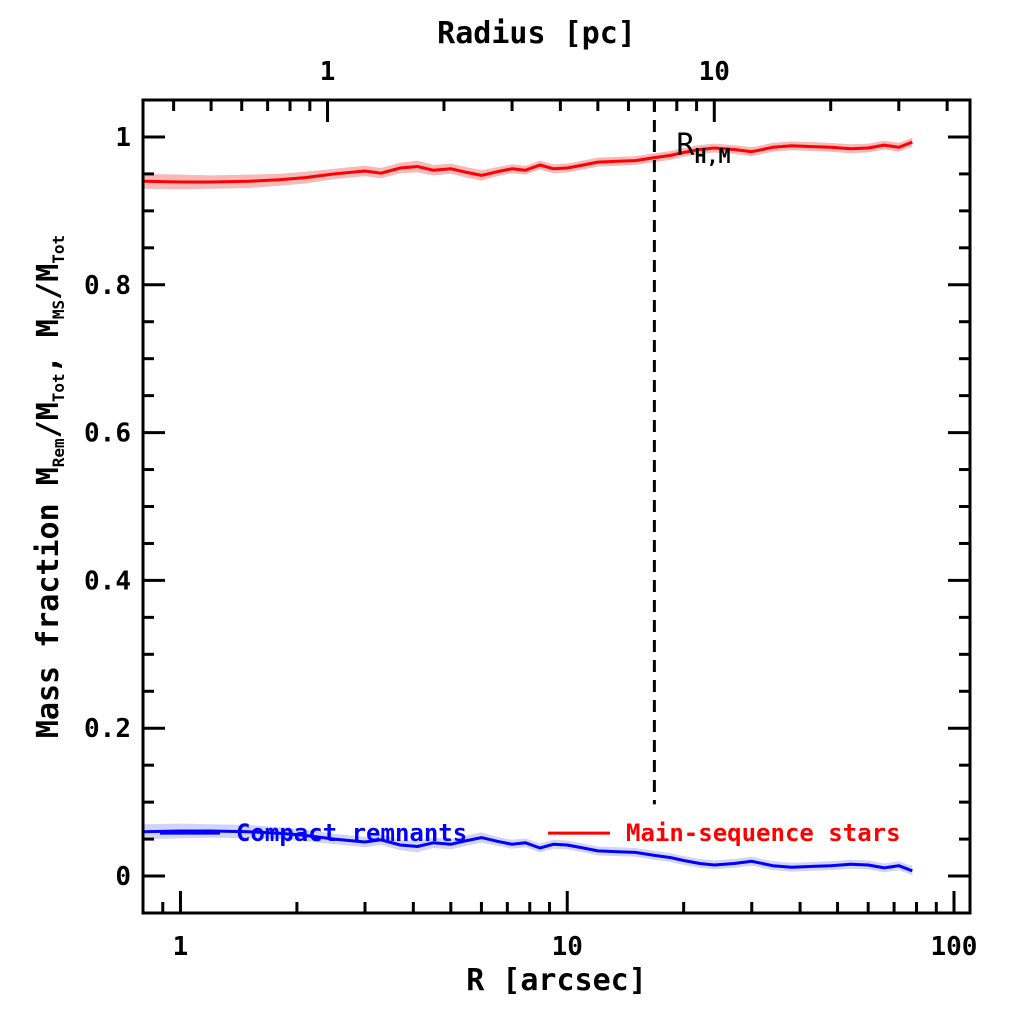 This screenshot has height=1024, width=1024. What do you see at coordinates (107, 434) in the screenshot?
I see `y-tick-label: 0.6` at bounding box center [107, 434].